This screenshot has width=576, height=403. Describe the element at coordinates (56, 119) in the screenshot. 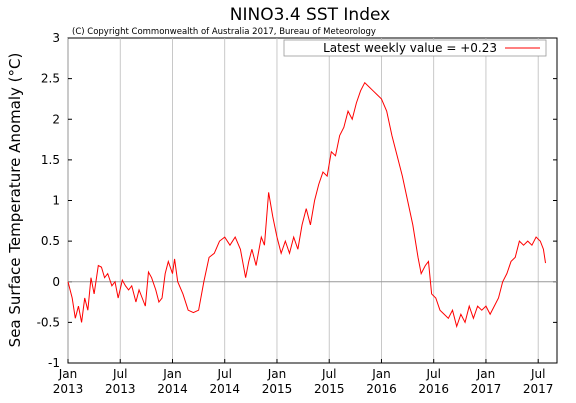

I see `y-tick-label: 2` at that location.